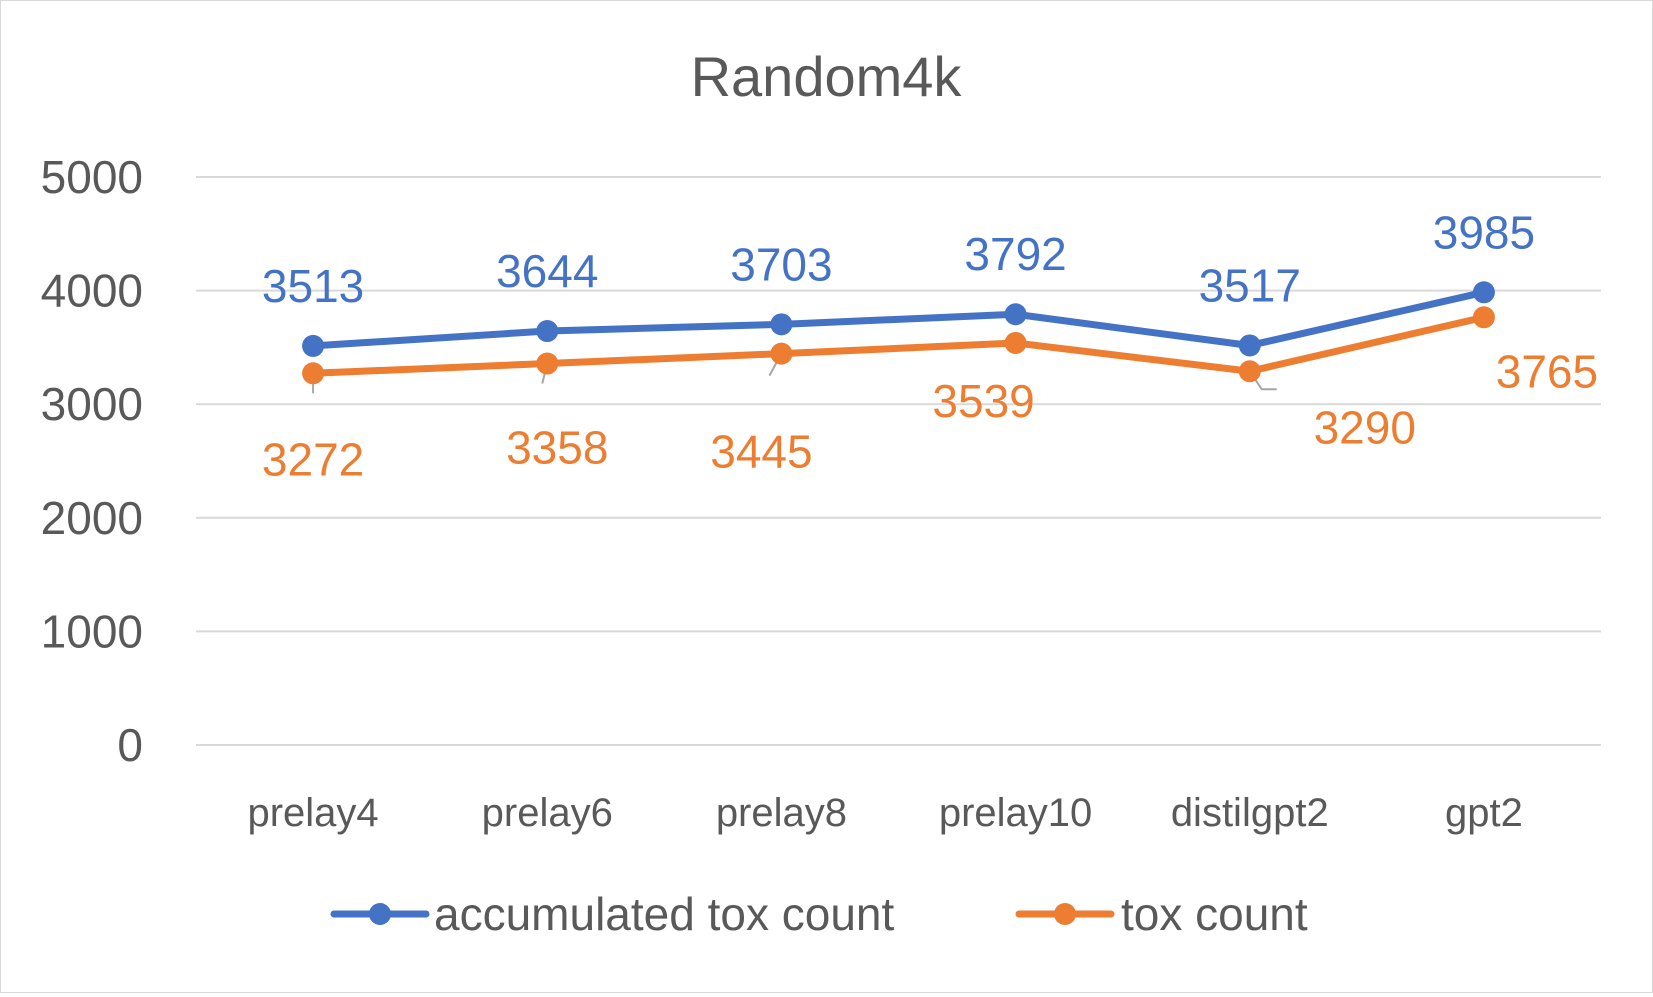 The width and height of the screenshot is (1653, 997). Describe the element at coordinates (1250, 285) in the screenshot. I see `data-label: 3517` at that location.